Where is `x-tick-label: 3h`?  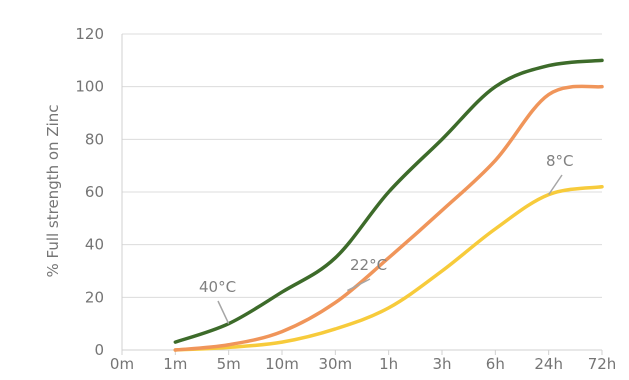
x-tick-label: 3h is located at coordinates (441, 364).